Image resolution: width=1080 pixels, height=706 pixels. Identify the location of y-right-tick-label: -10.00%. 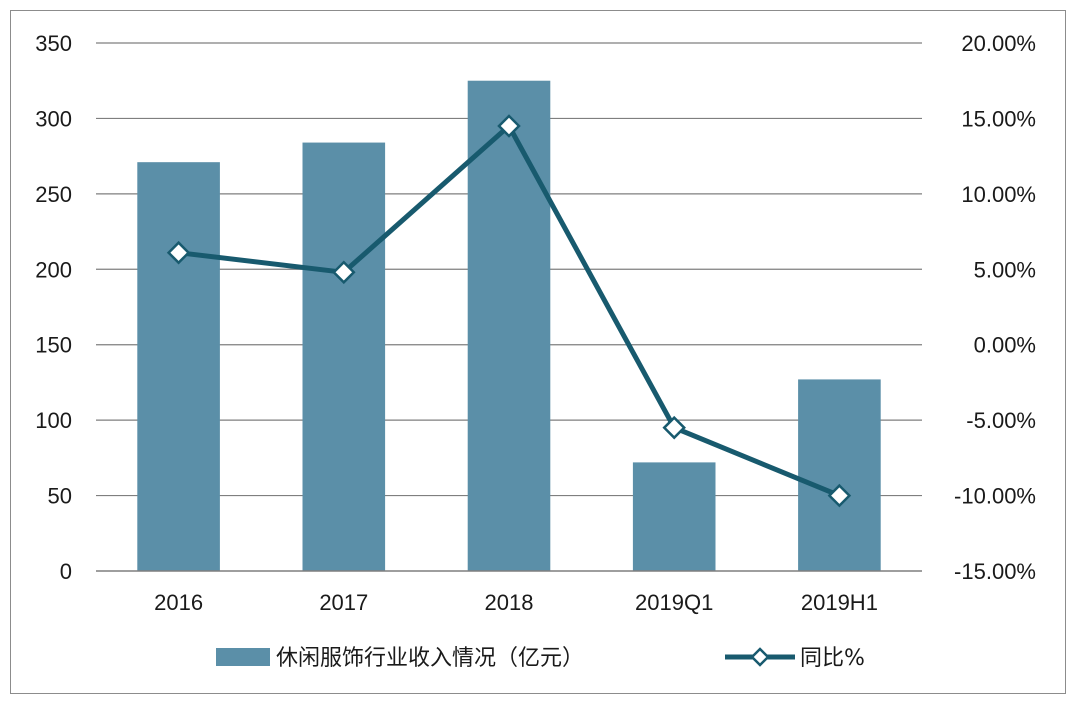
(995, 496).